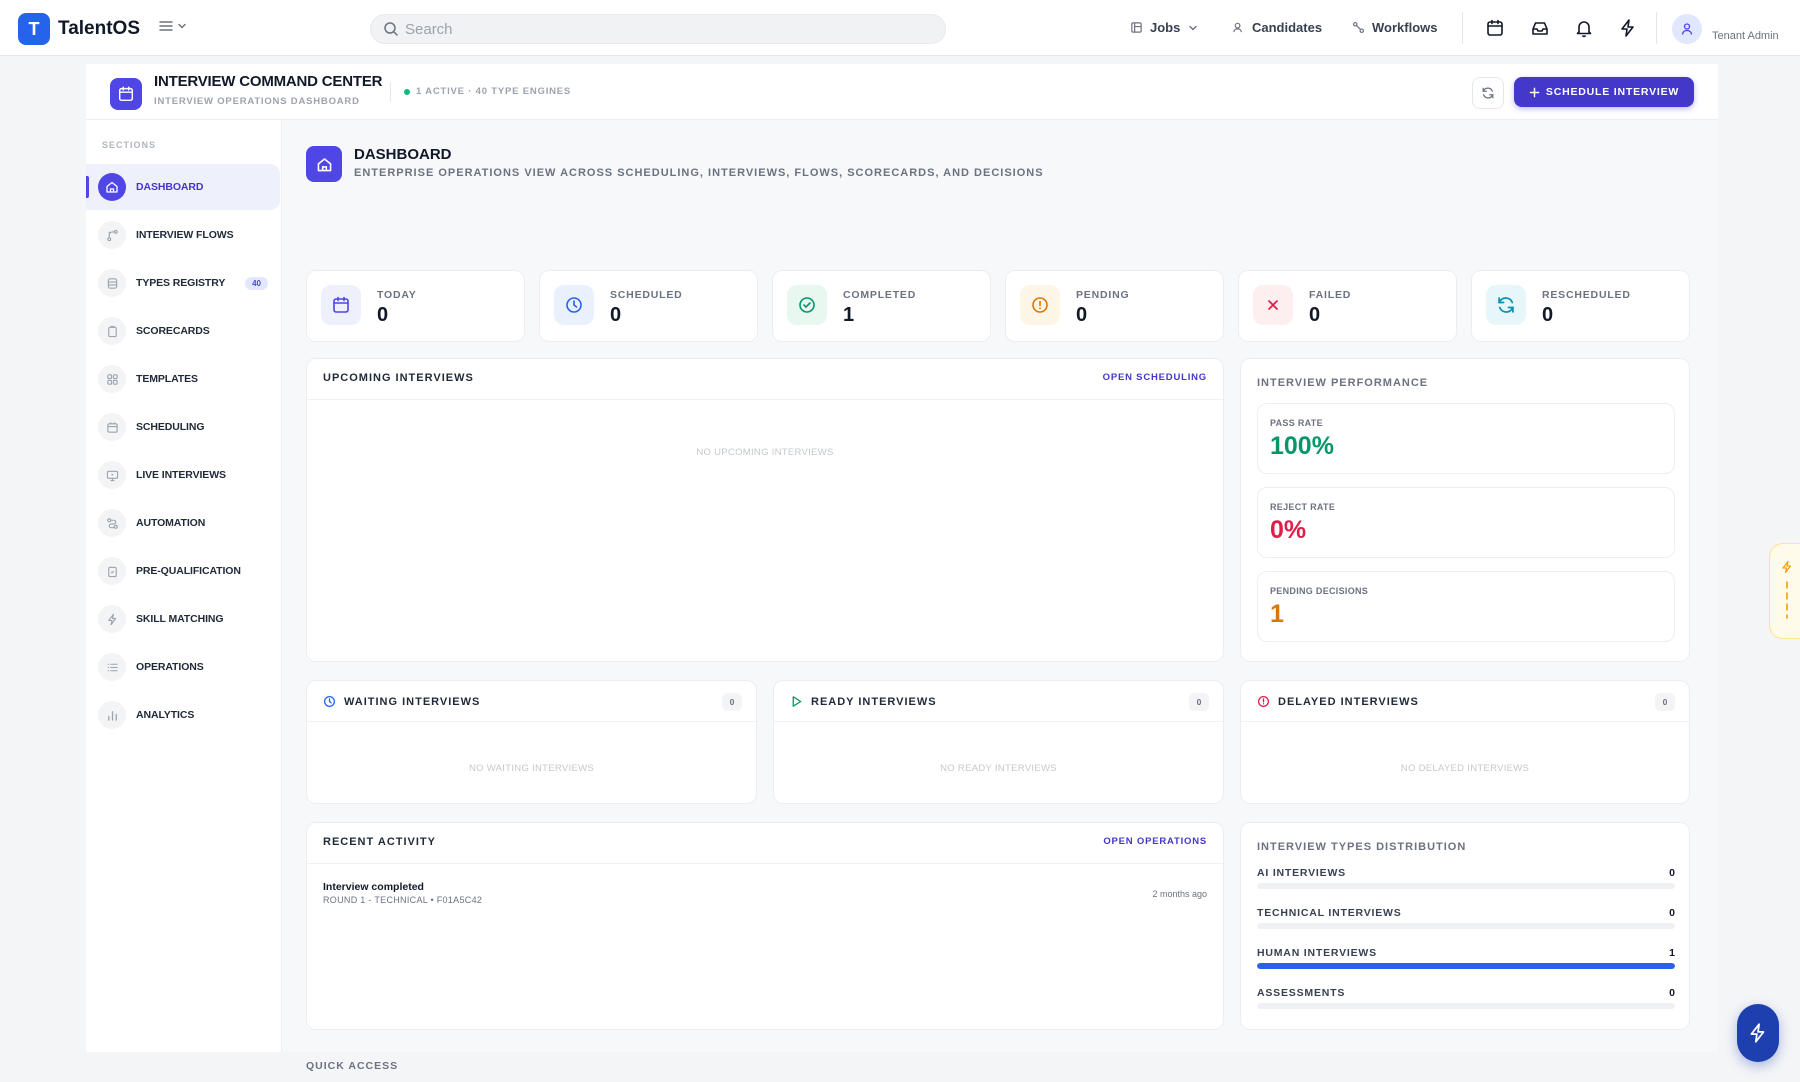  What do you see at coordinates (1301, 873) in the screenshot?
I see `distribution-label: AI INTERVIEWS` at bounding box center [1301, 873].